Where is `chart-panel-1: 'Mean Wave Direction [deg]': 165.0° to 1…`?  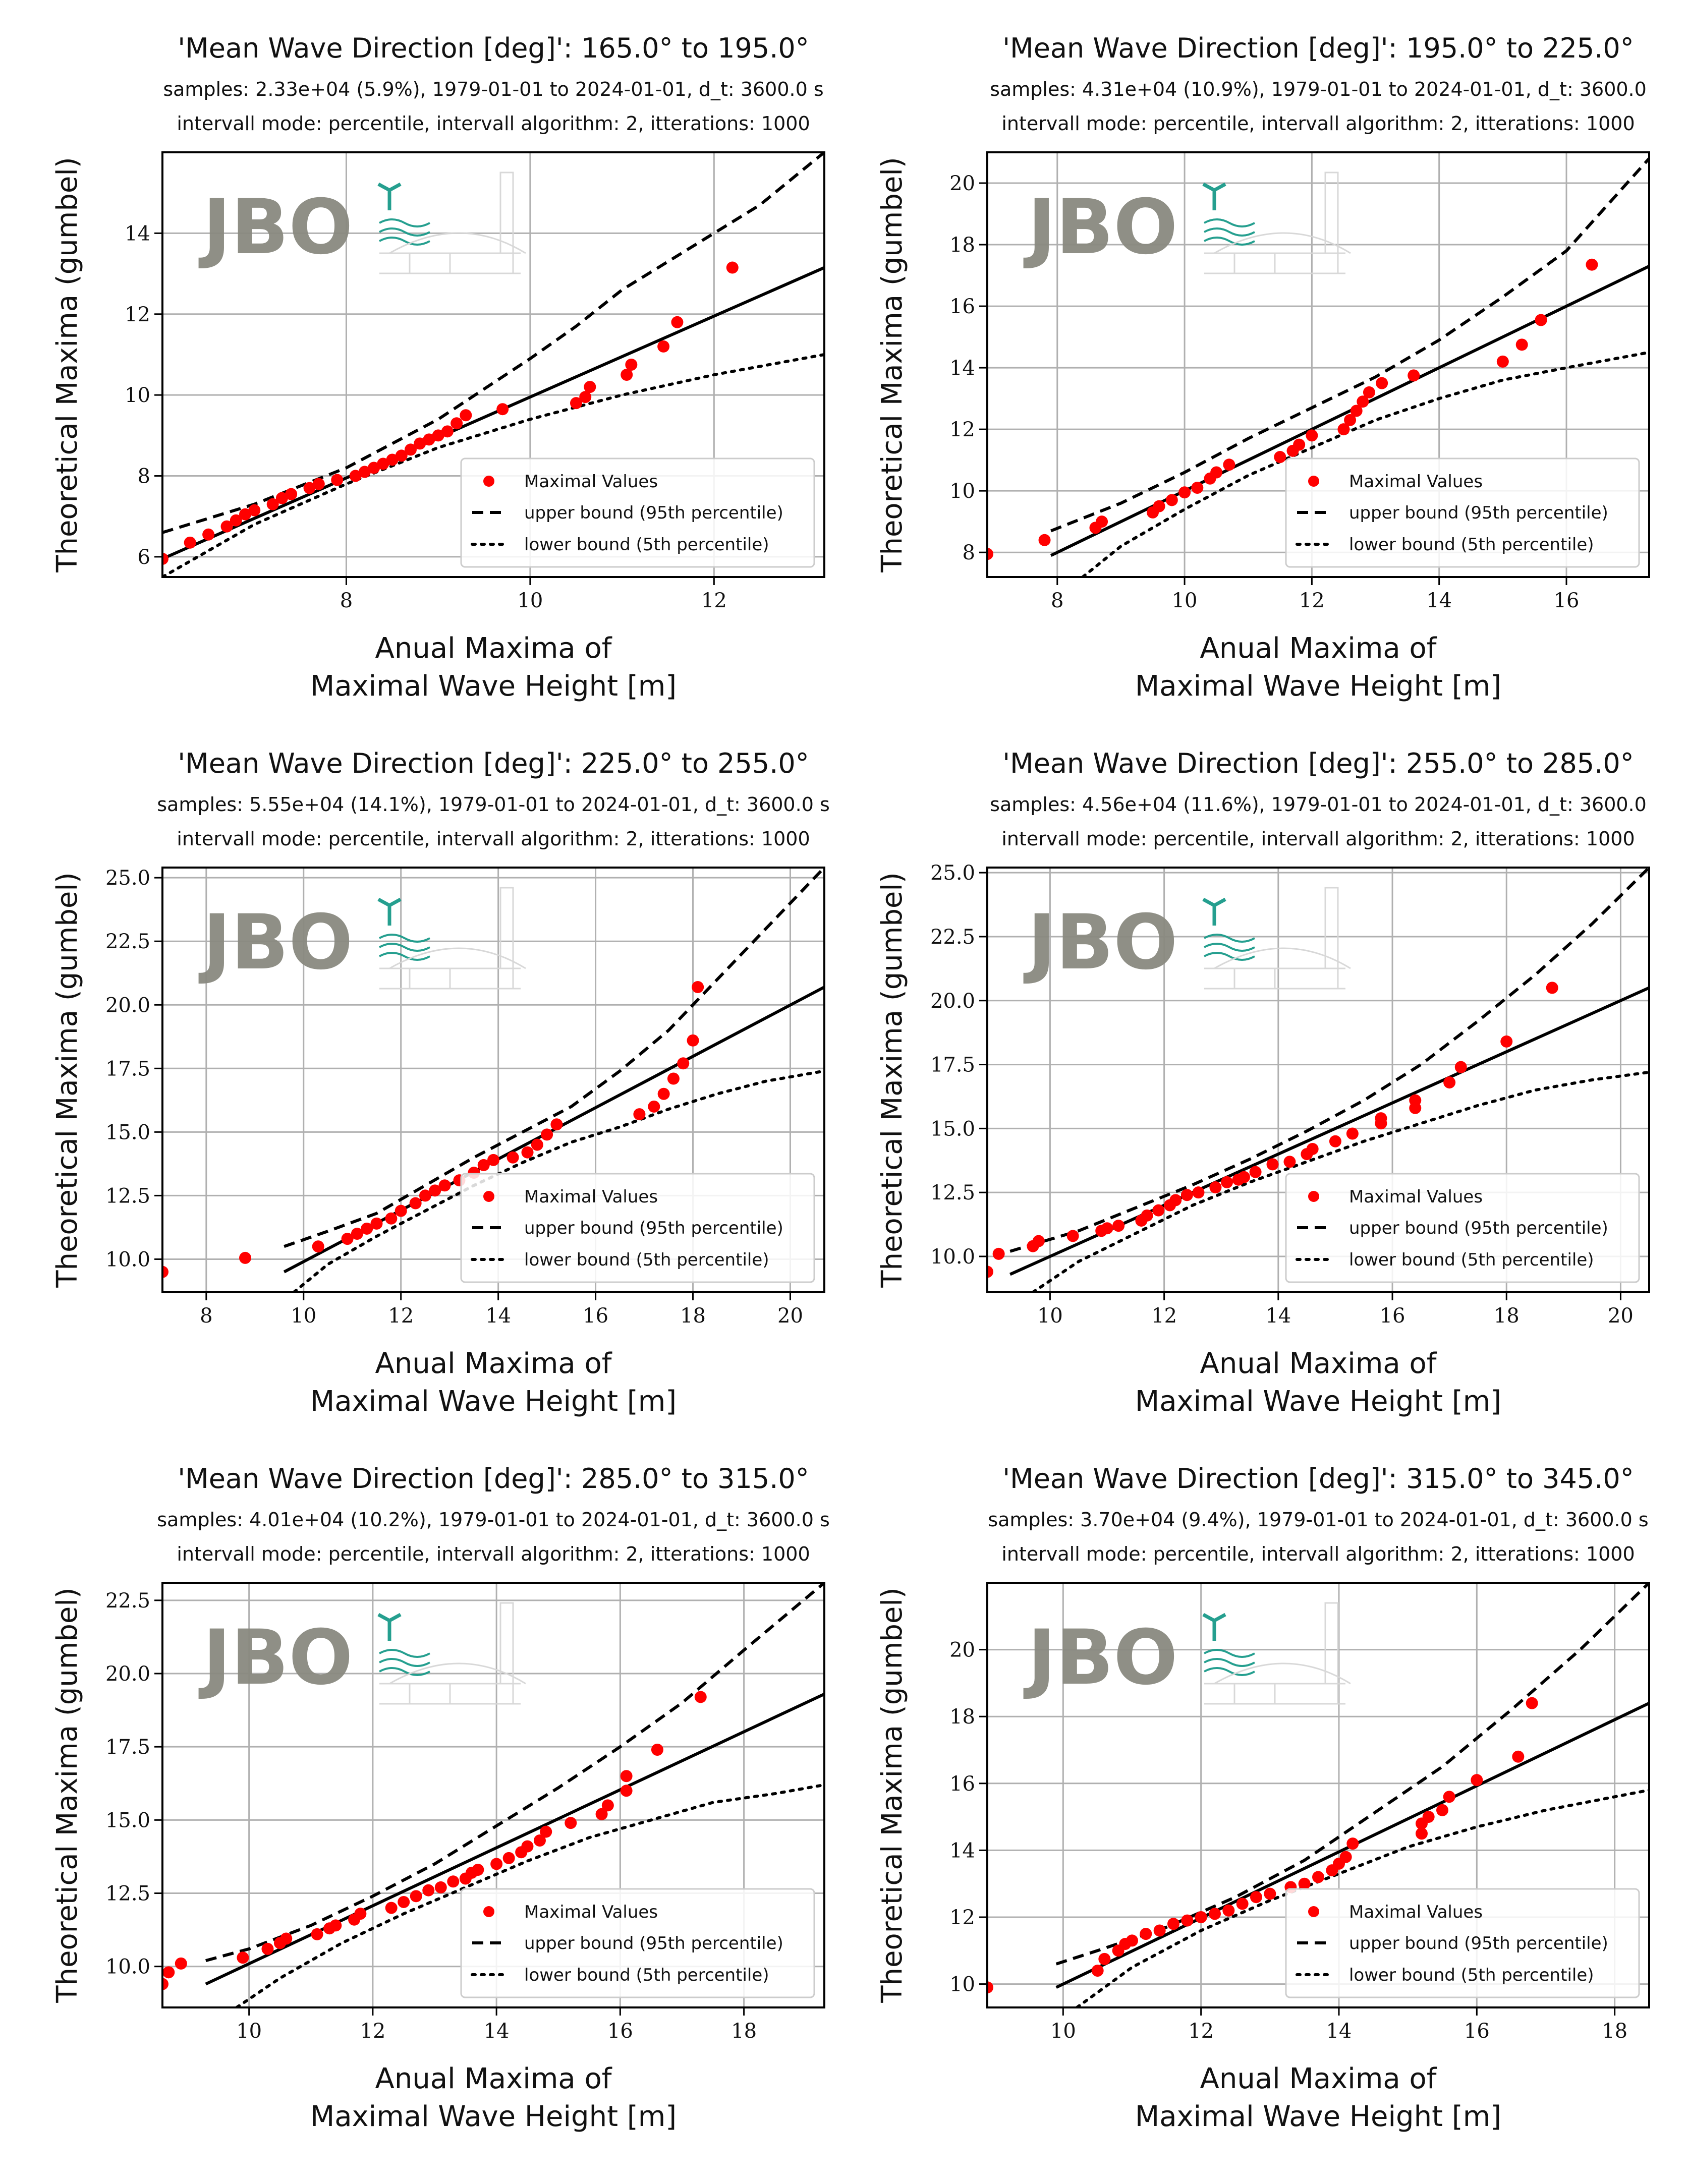
chart-panel-1: 'Mean Wave Direction [deg]': 165.0° to 1… is located at coordinates (438, 367).